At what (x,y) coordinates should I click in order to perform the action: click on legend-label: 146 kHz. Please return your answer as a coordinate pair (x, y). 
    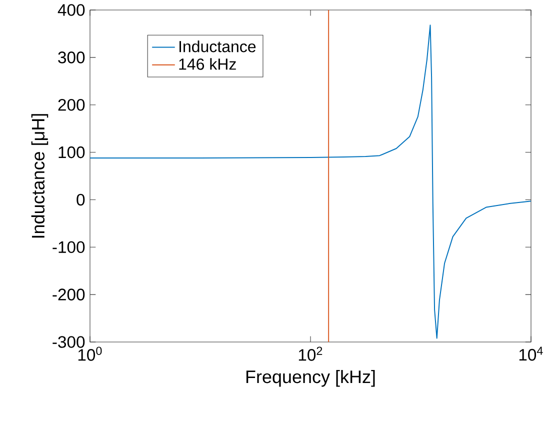
    Looking at the image, I should click on (207, 64).